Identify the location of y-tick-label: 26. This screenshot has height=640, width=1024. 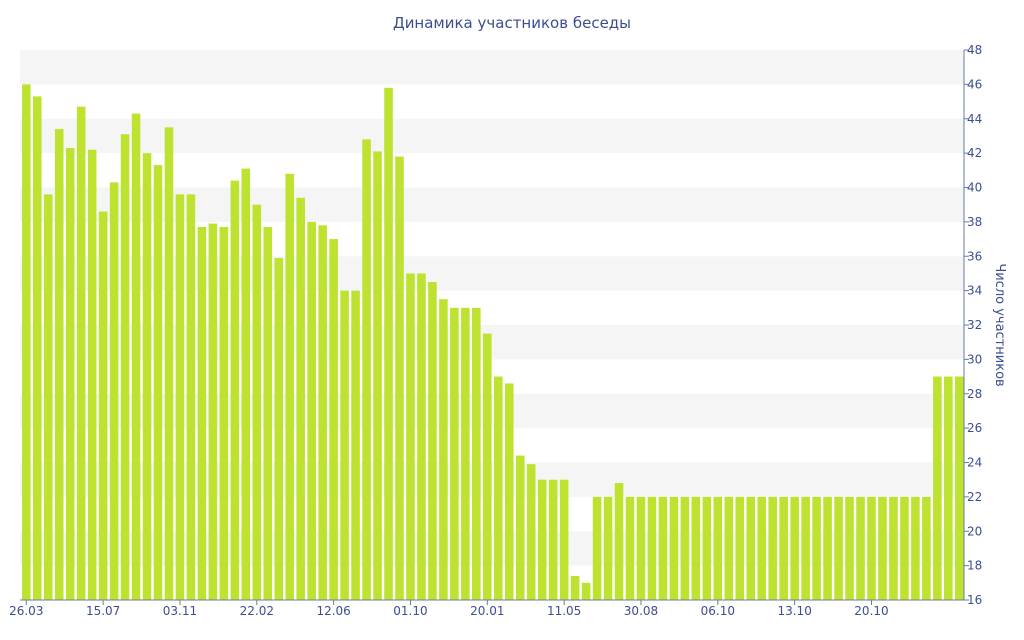
(974, 428).